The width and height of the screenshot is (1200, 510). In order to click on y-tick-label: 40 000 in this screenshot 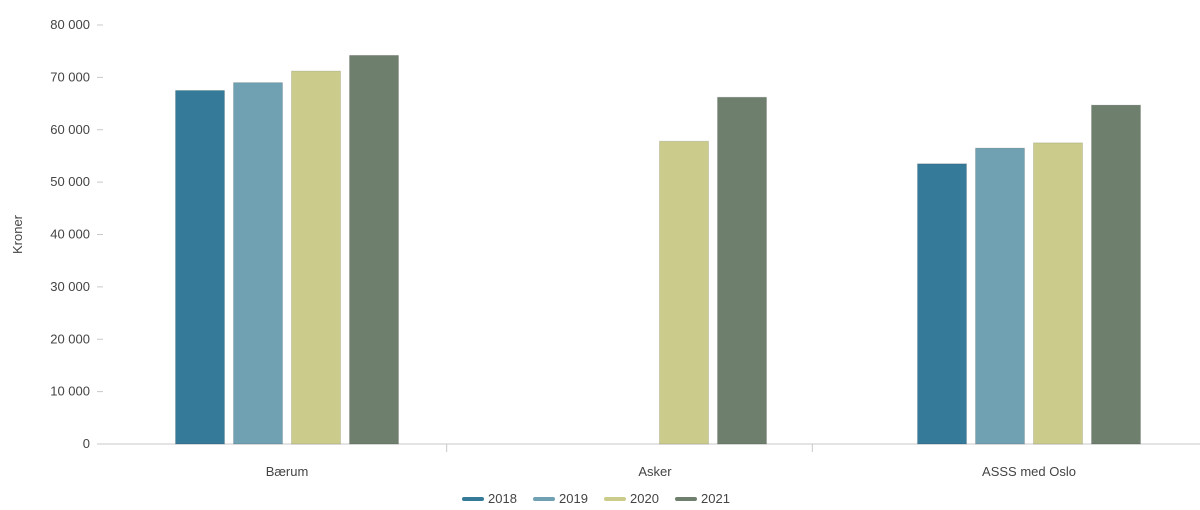, I will do `click(70, 234)`.